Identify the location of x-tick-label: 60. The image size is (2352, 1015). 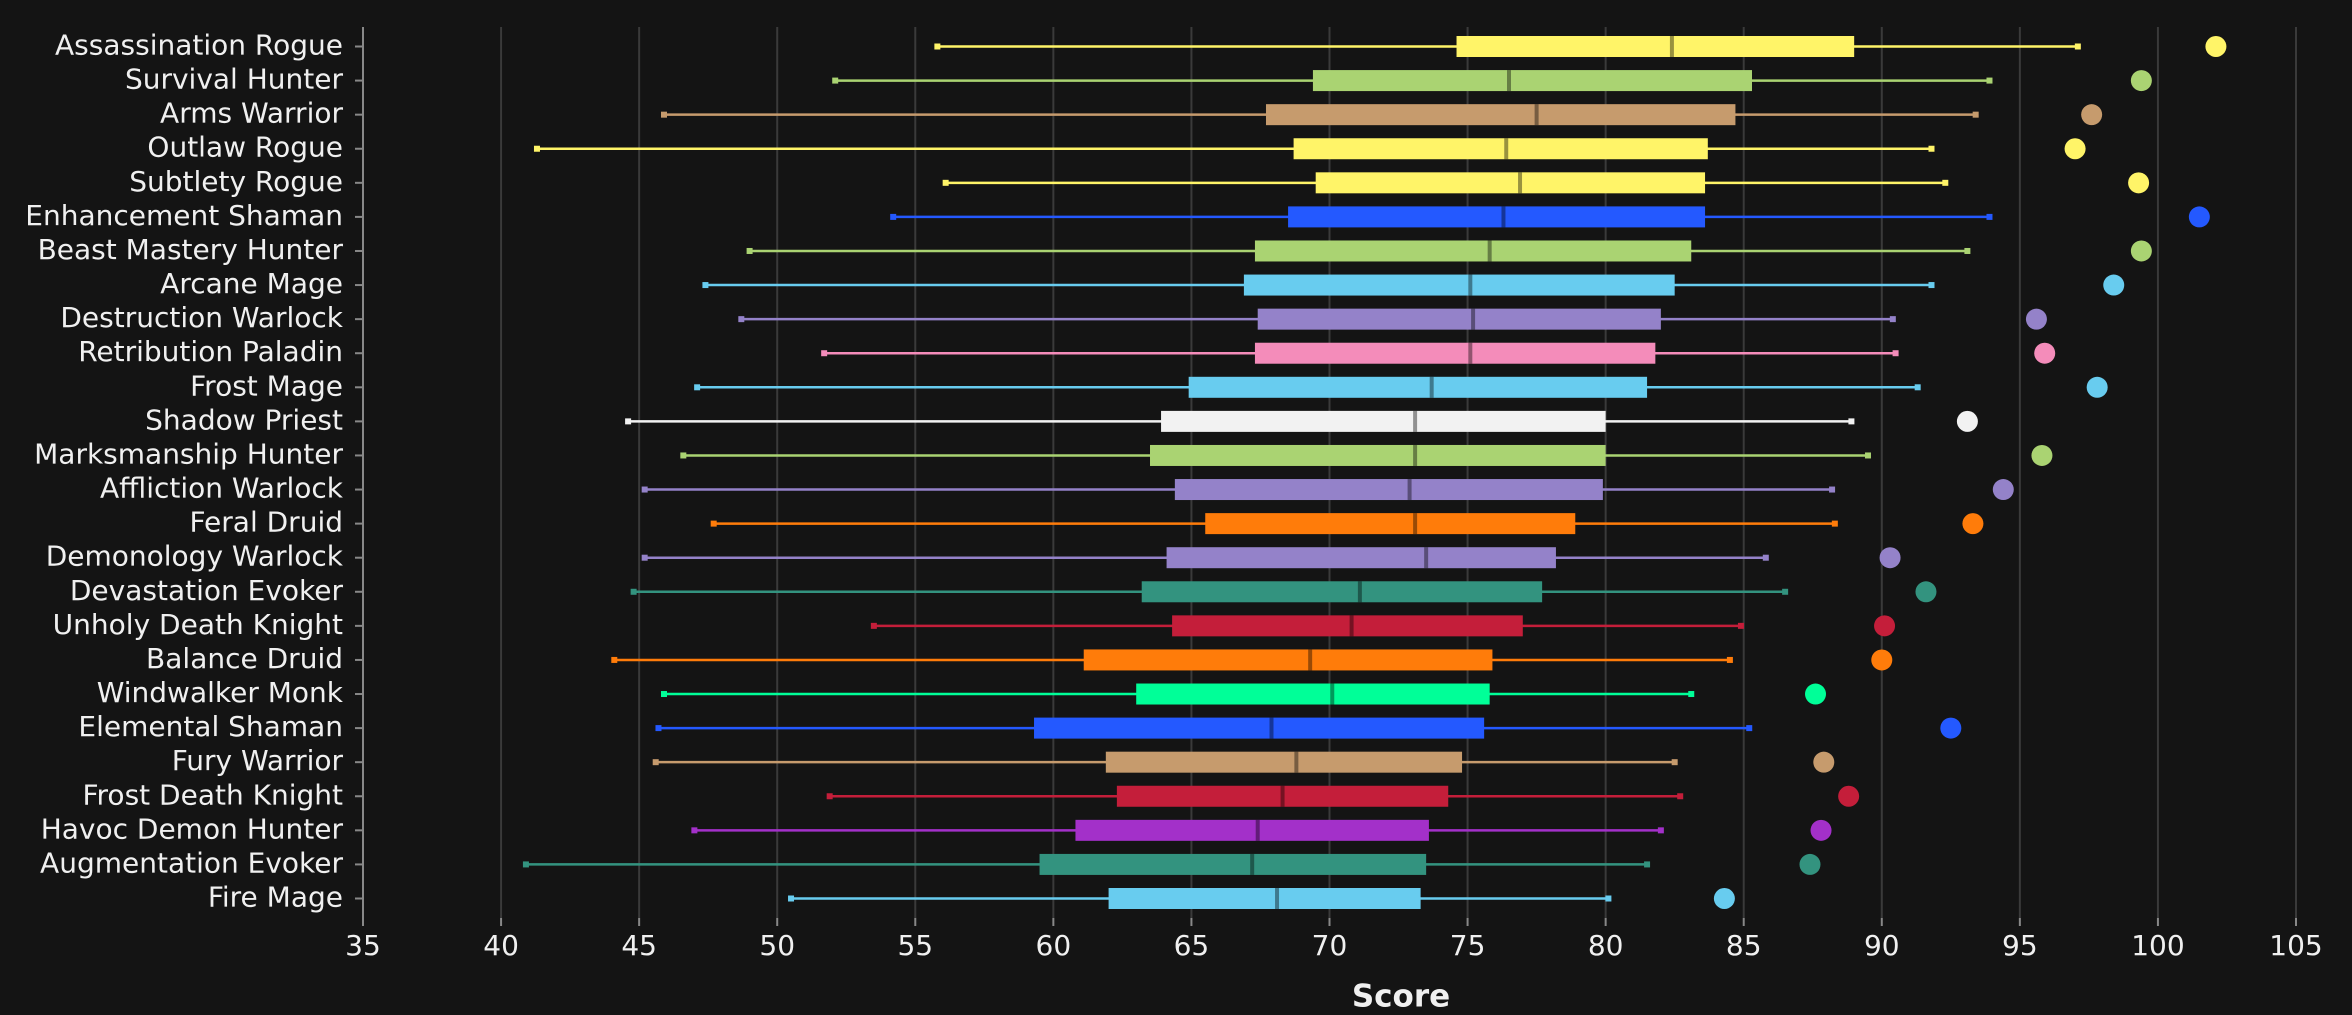
(1054, 945).